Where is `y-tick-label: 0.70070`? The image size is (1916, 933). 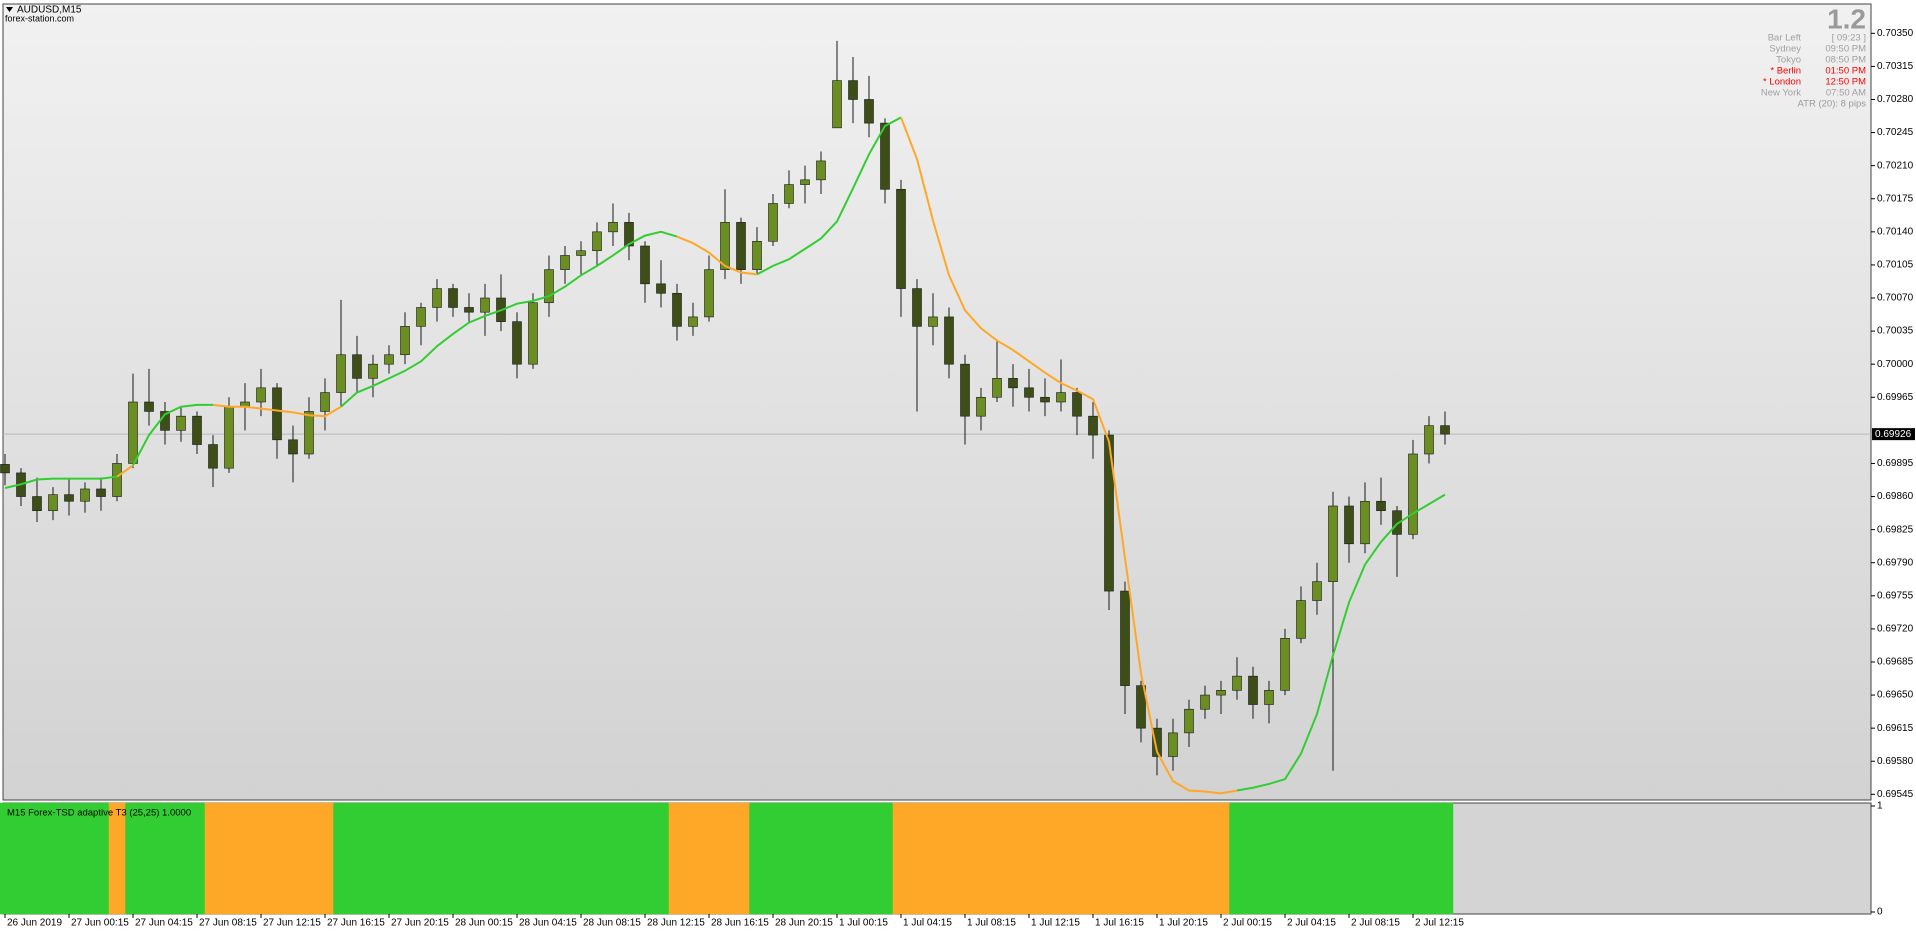 y-tick-label: 0.70070 is located at coordinates (1895, 298).